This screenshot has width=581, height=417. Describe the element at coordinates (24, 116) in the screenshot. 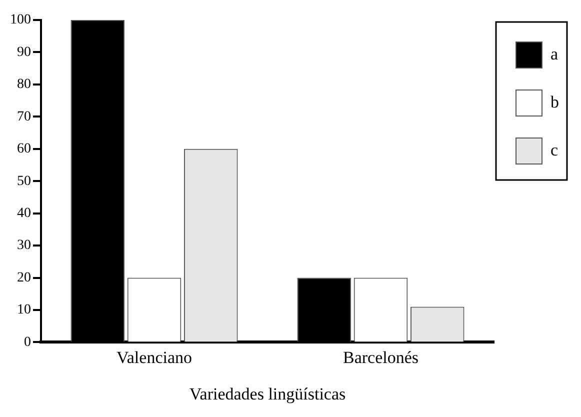

I see `y-tick-label: 70` at that location.